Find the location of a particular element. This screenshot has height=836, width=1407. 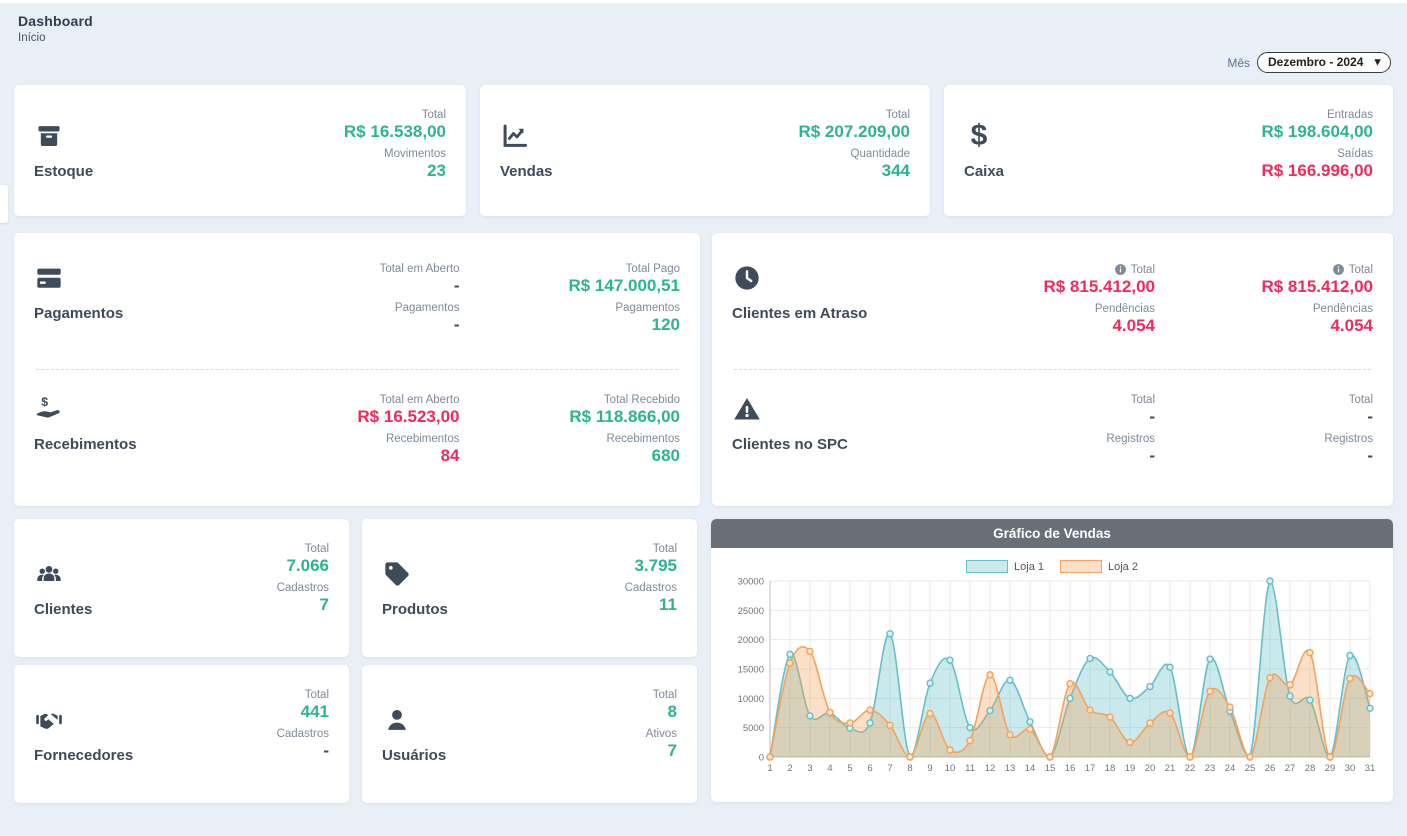

page-header: Dashboard Início is located at coordinates (703, 24).